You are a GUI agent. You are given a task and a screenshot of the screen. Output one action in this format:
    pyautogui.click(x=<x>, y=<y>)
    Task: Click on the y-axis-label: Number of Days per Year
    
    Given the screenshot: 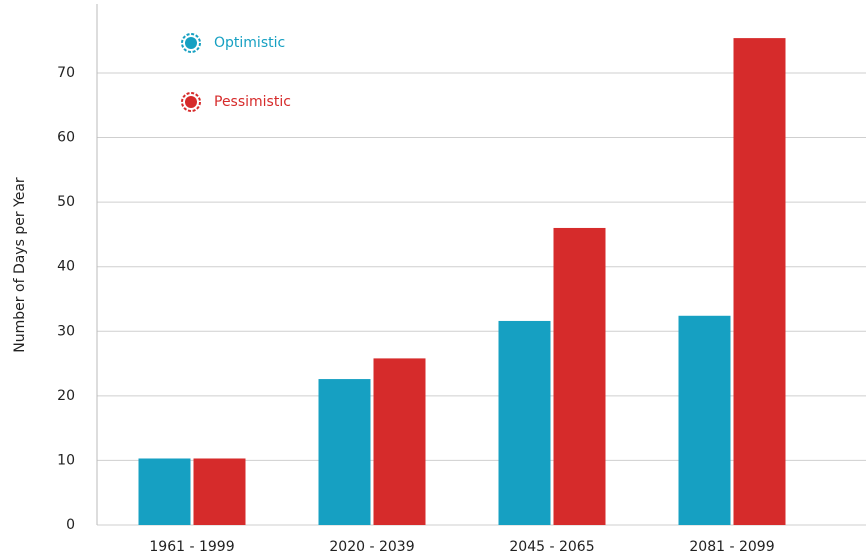 What is the action you would take?
    pyautogui.click(x=20, y=265)
    